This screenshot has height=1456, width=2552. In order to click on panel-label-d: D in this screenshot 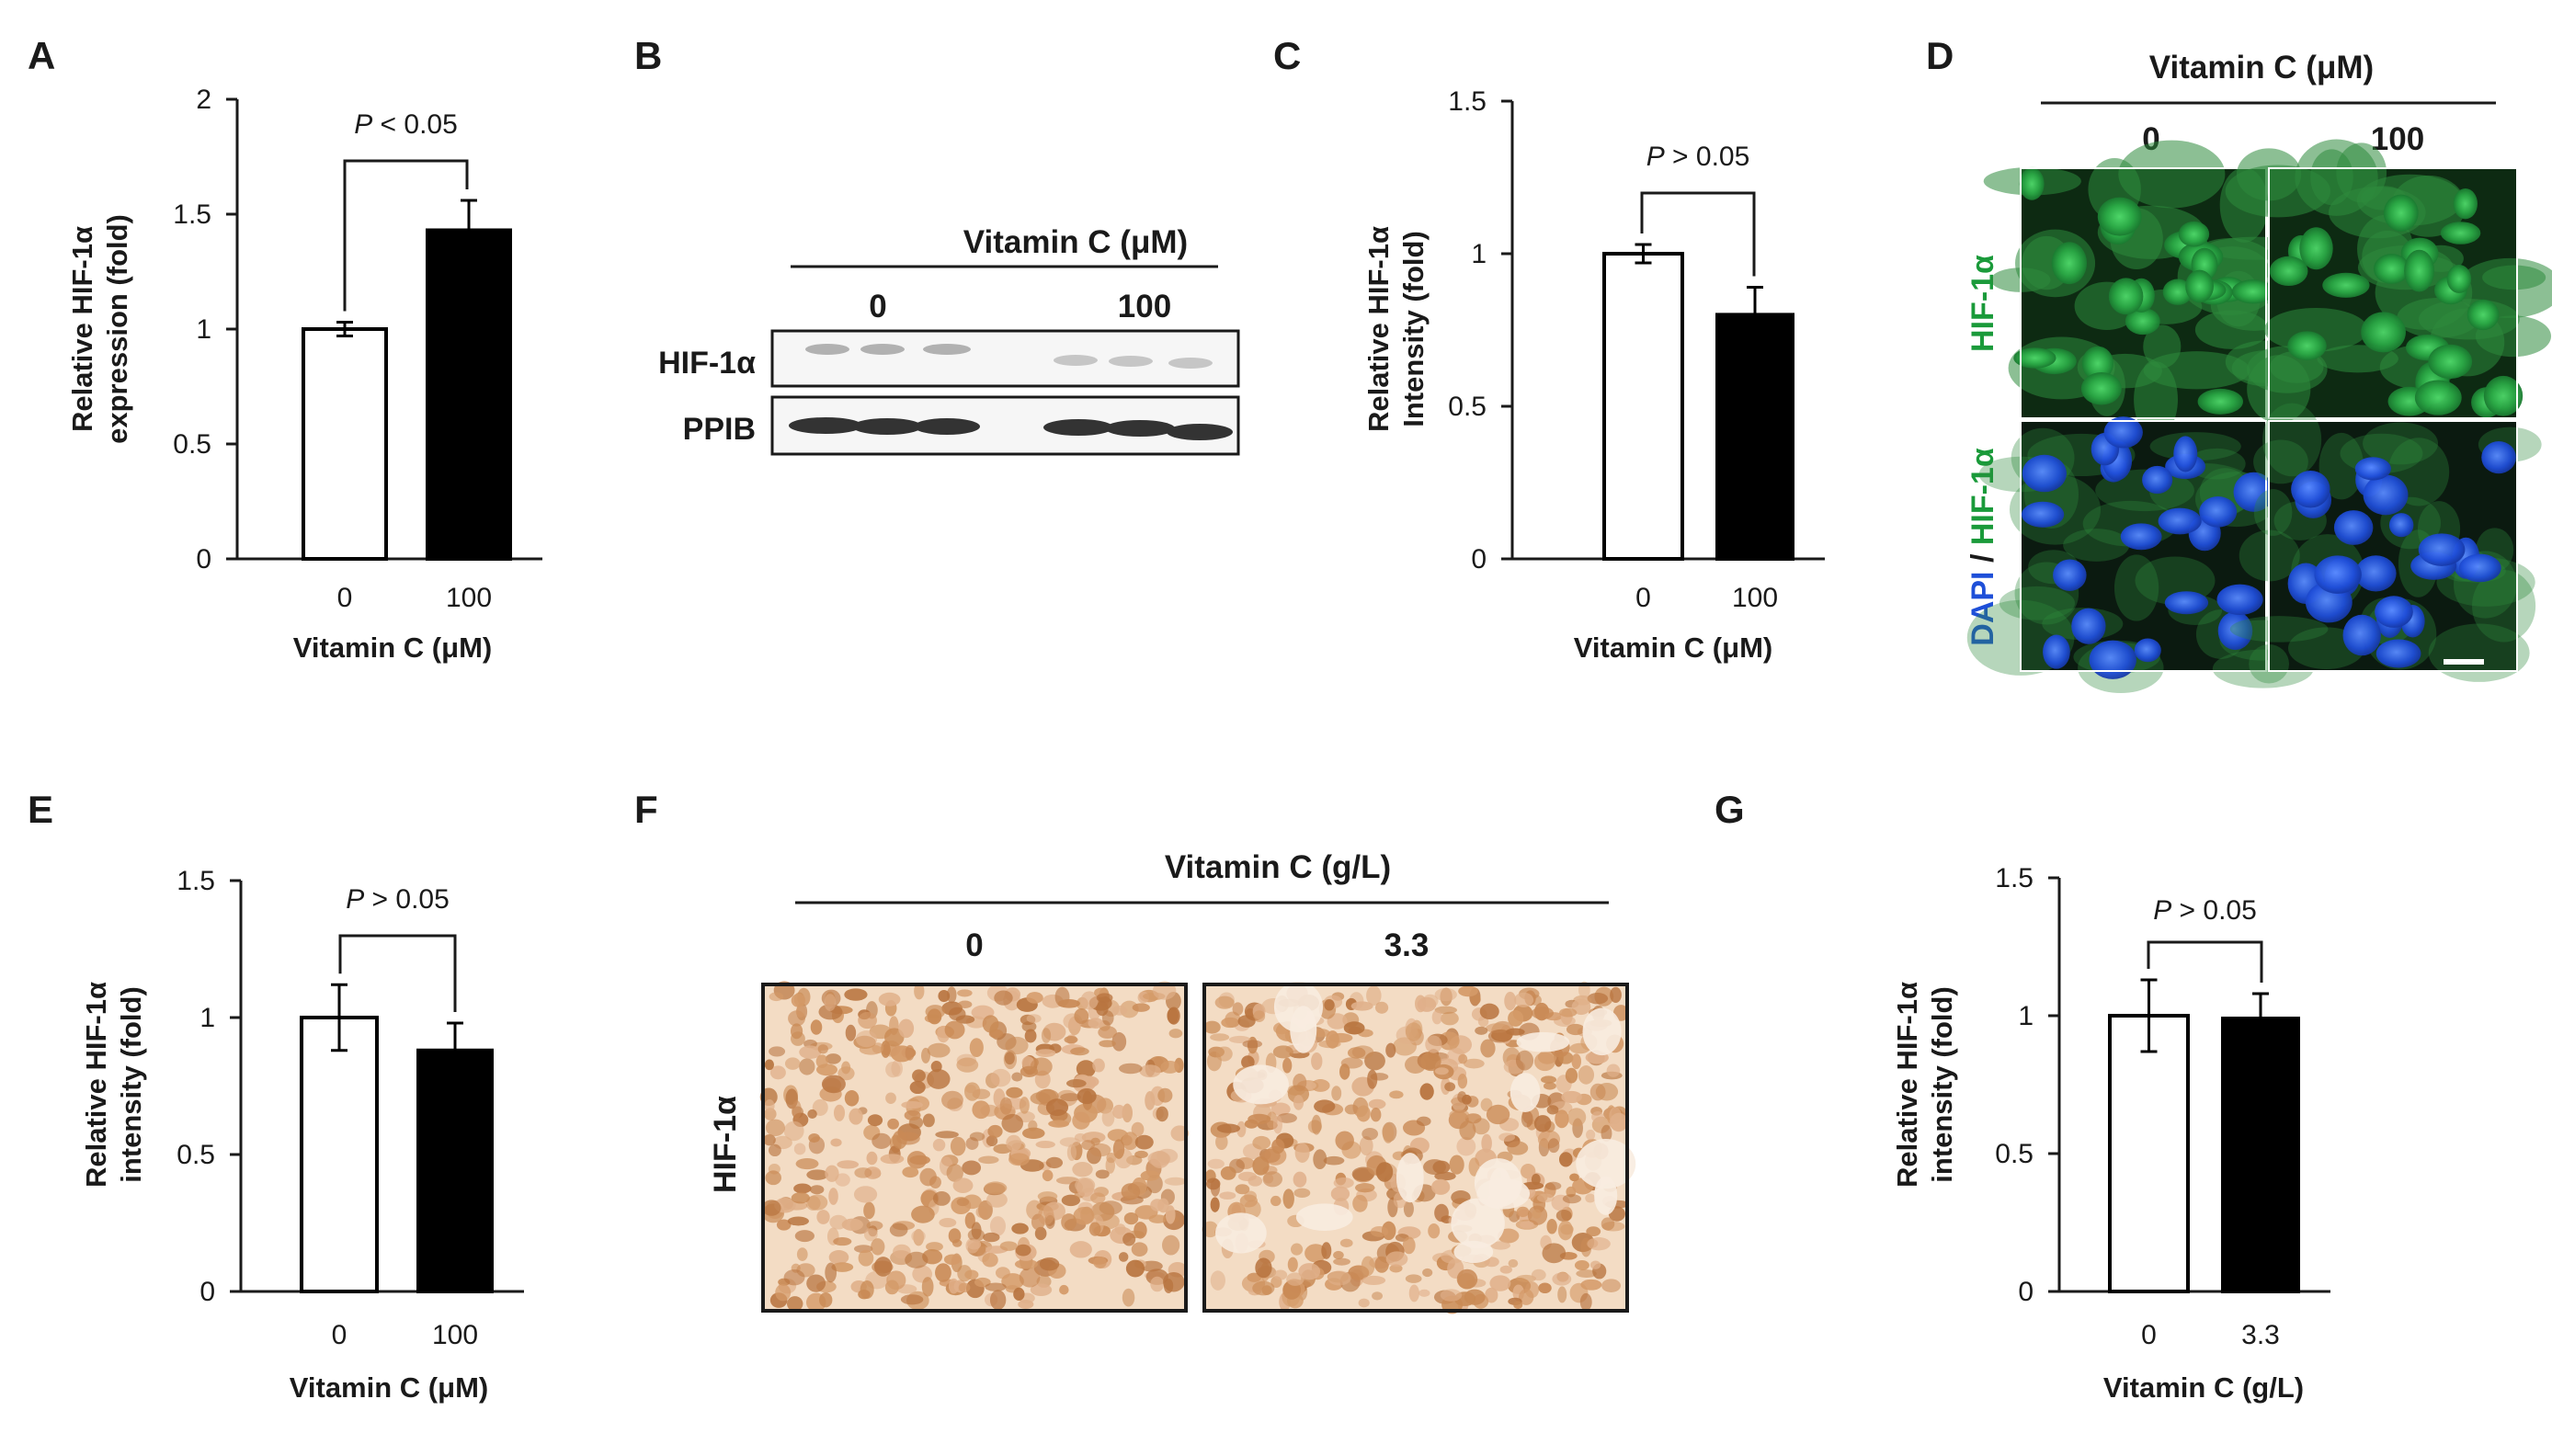, I will do `click(1940, 55)`.